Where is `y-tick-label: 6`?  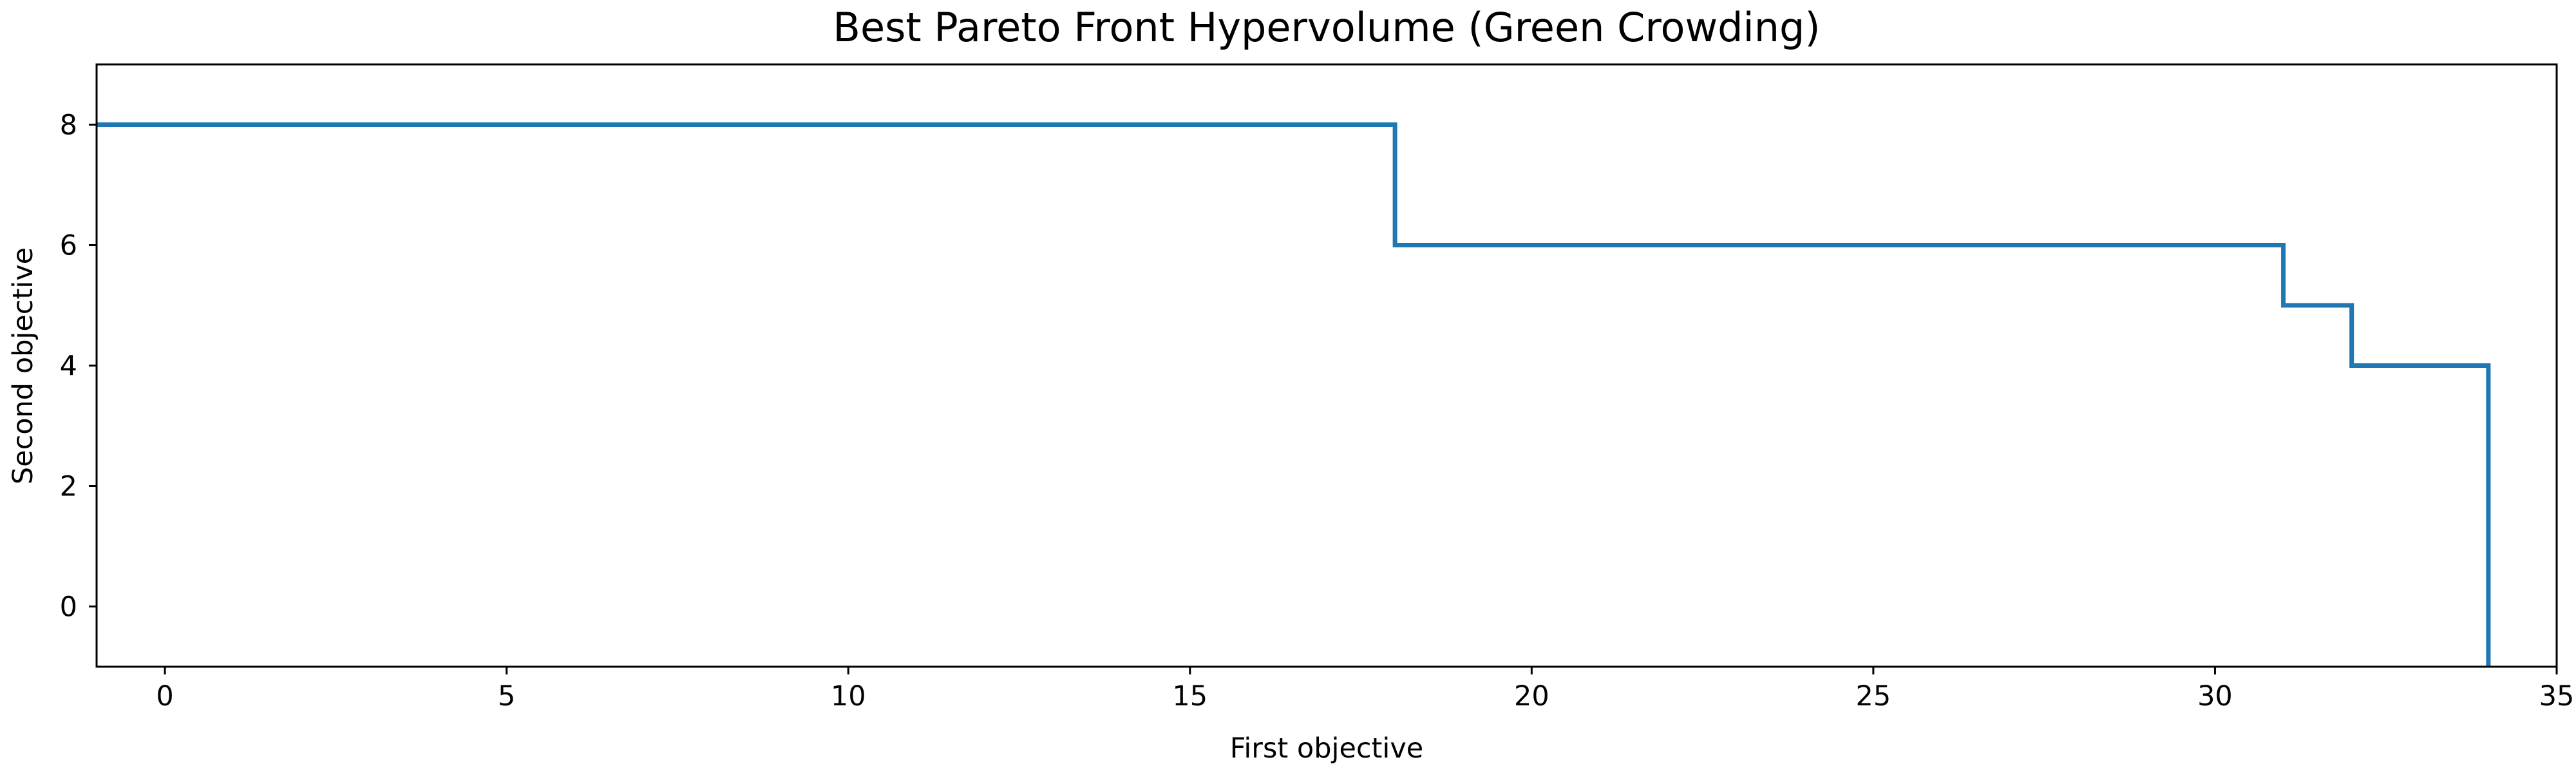
y-tick-label: 6 is located at coordinates (68, 246).